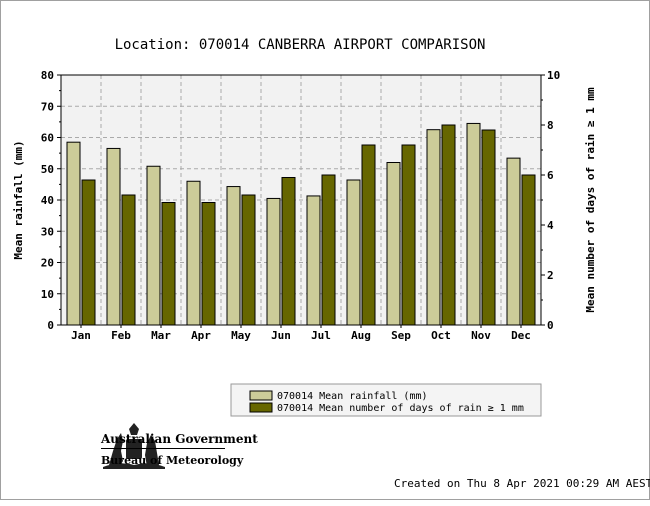 The image size is (650, 506). I want to click on bar-rainfall-jul, so click(313, 260).